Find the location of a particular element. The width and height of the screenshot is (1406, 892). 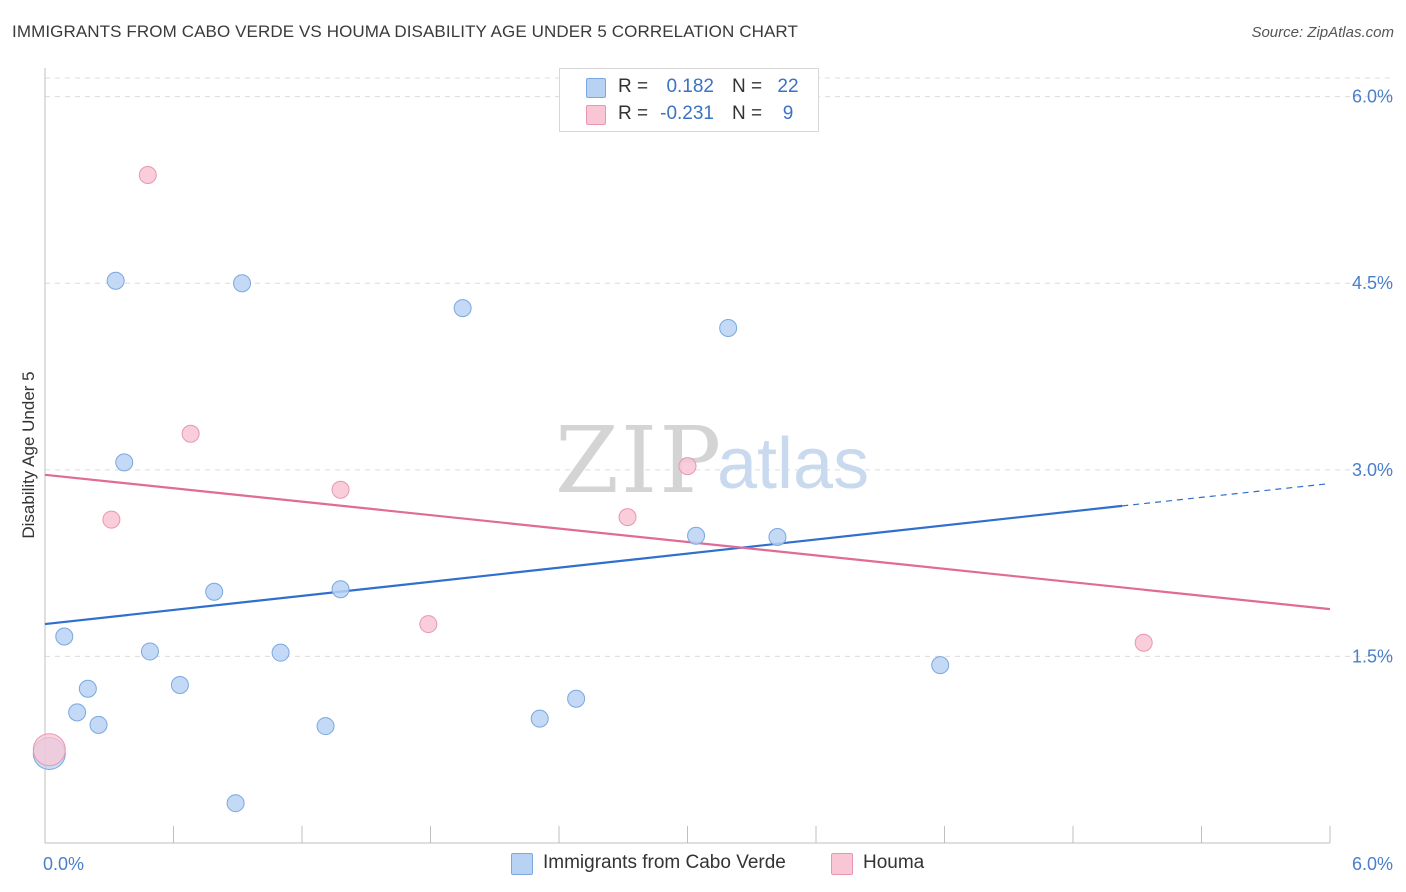

y-tick-label: 6.0% is located at coordinates (1372, 97).